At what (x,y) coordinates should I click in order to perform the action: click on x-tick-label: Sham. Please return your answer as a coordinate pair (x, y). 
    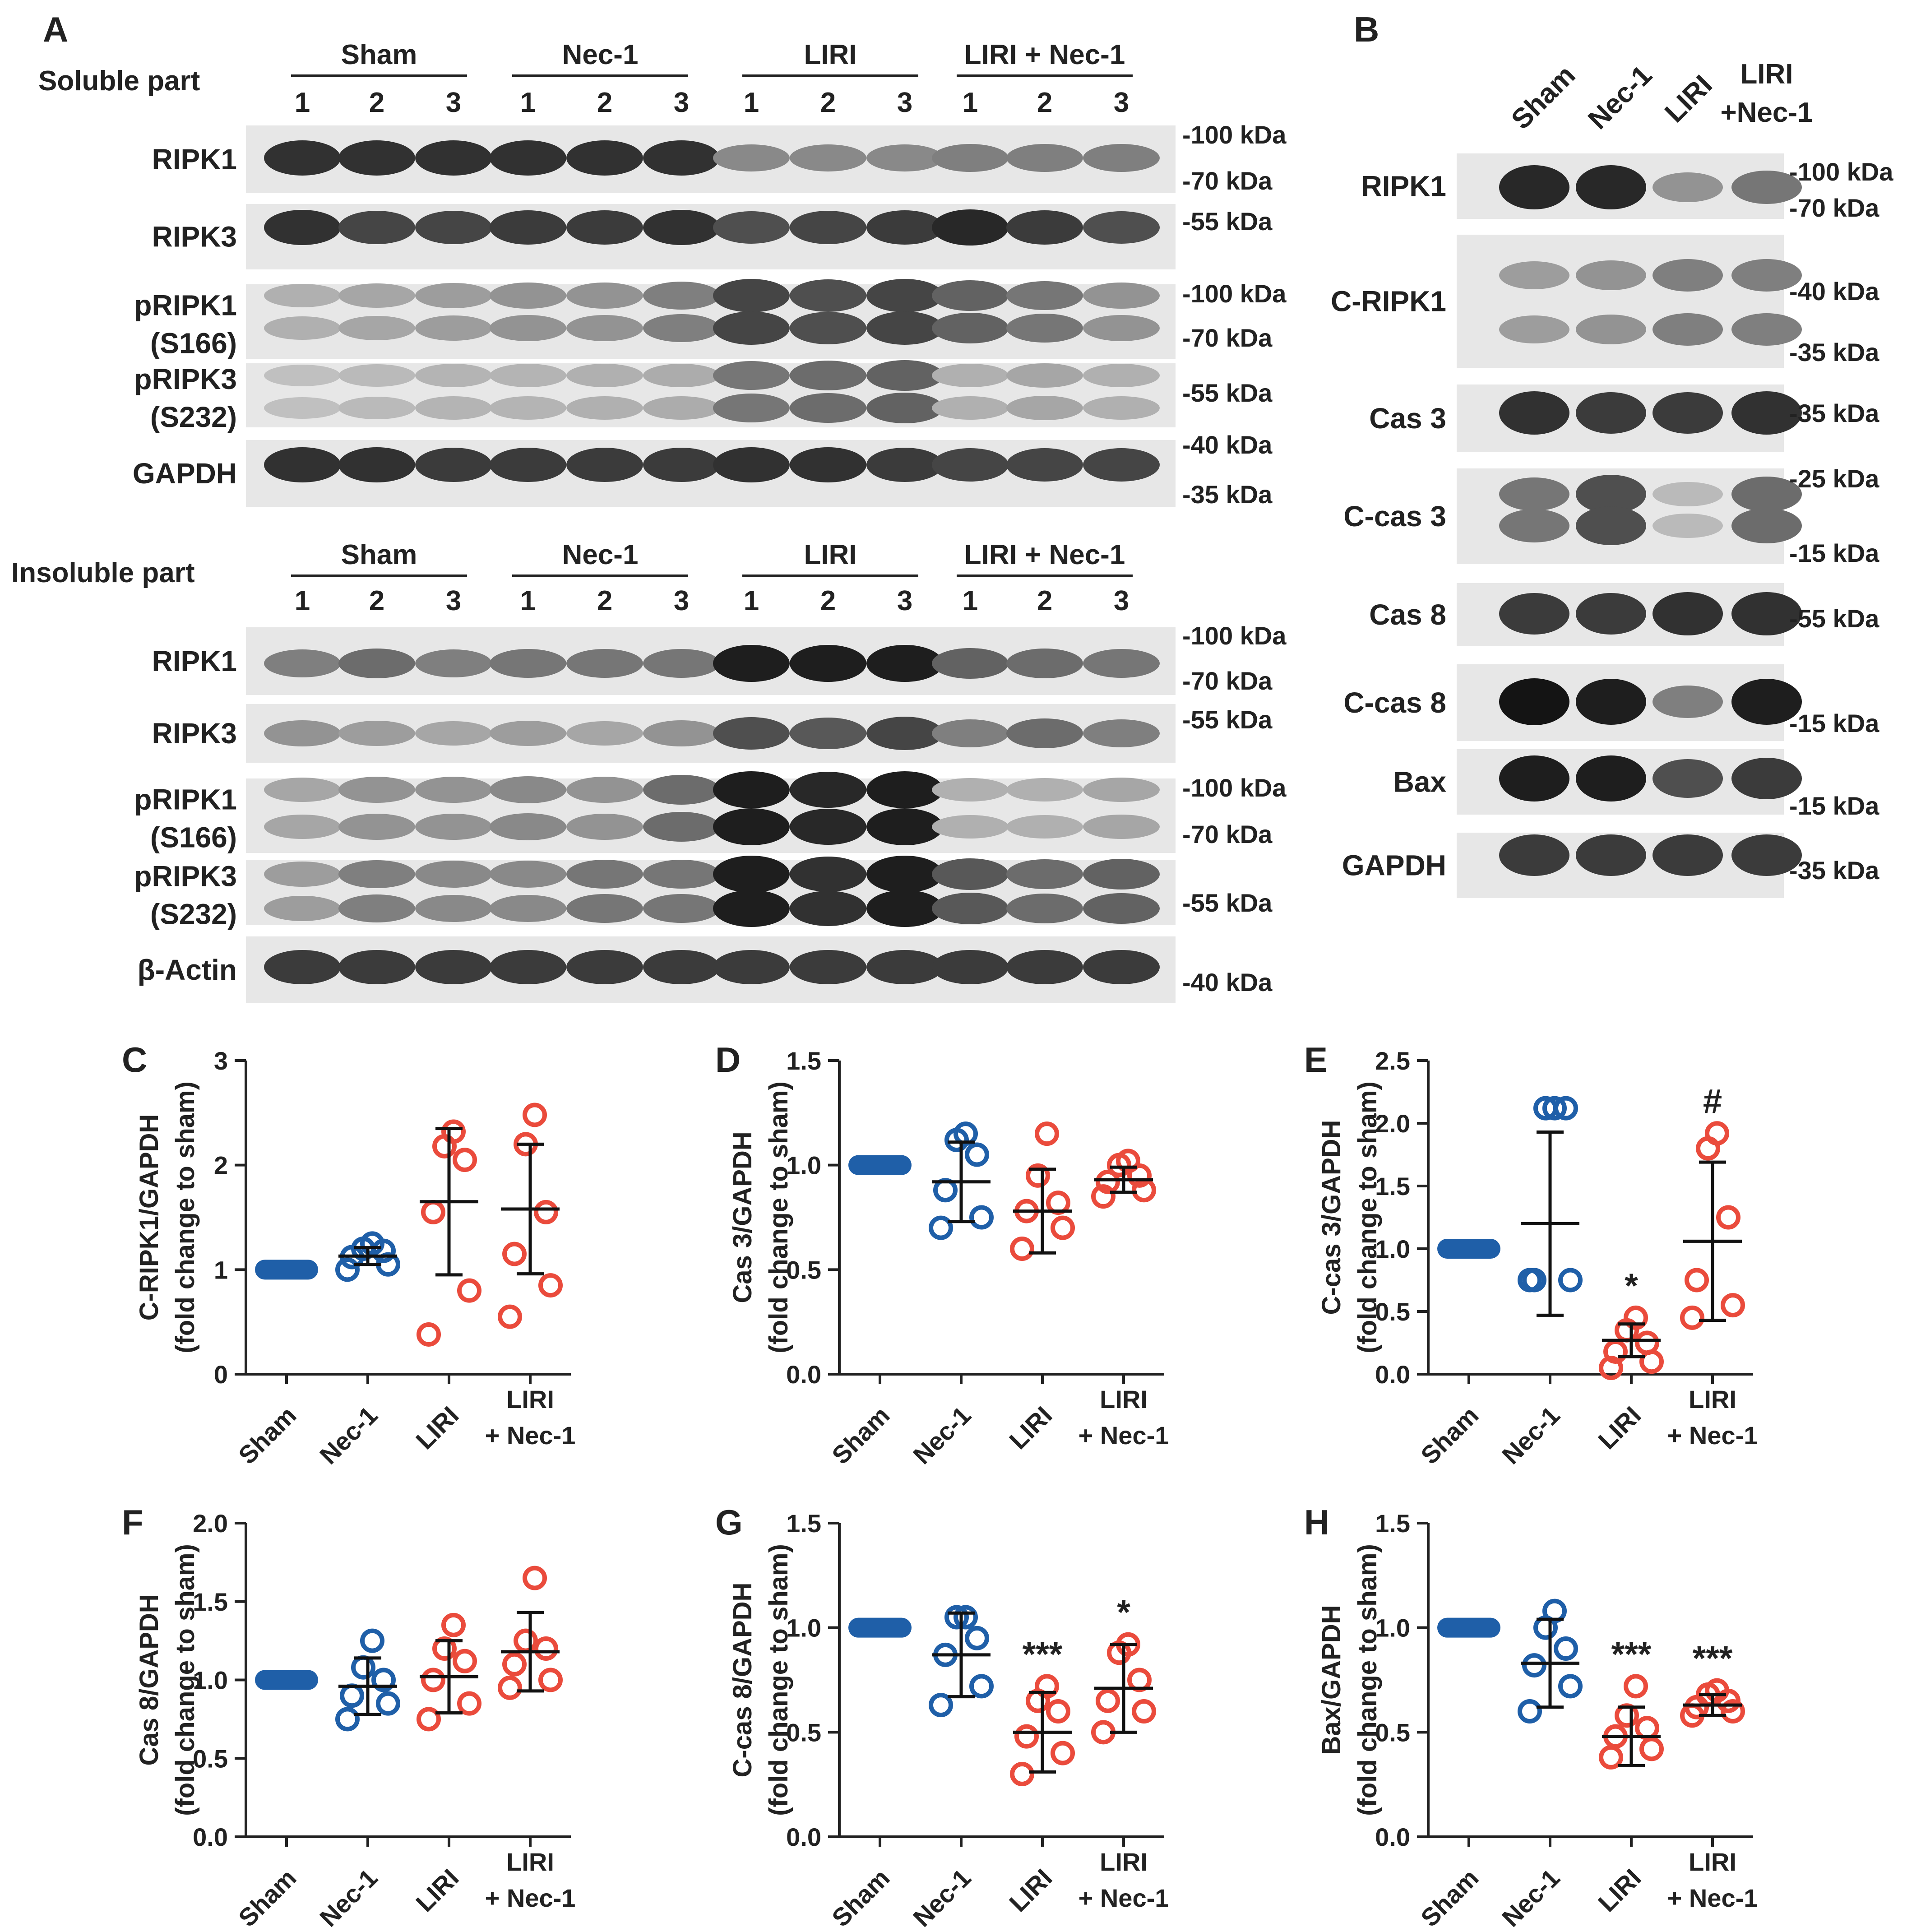
    Looking at the image, I should click on (860, 1435).